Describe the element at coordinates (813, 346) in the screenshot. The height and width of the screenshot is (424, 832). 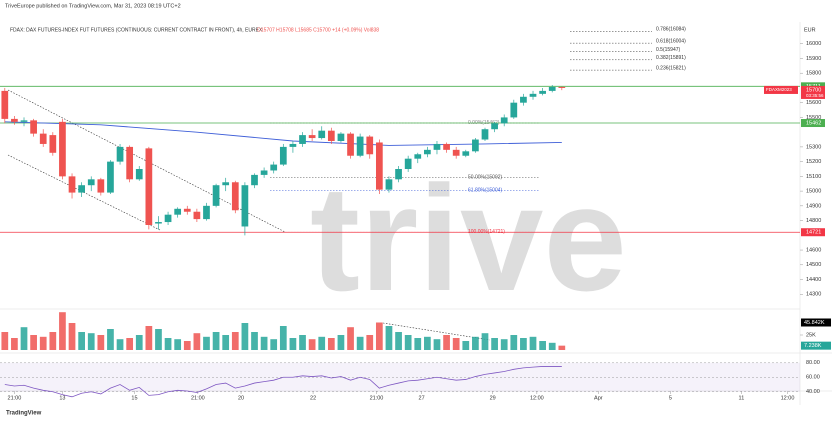
I see `volume-marker-label: 7.238K` at that location.